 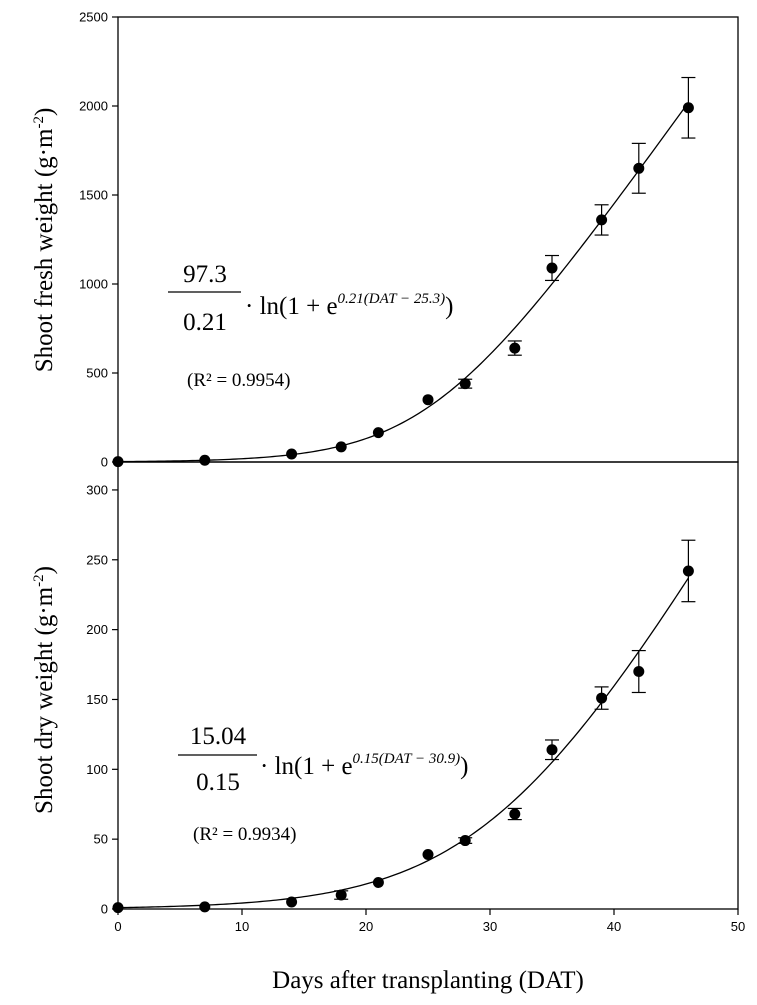 What do you see at coordinates (44, 112) in the screenshot?
I see `top-y-axis-title-close: )` at bounding box center [44, 112].